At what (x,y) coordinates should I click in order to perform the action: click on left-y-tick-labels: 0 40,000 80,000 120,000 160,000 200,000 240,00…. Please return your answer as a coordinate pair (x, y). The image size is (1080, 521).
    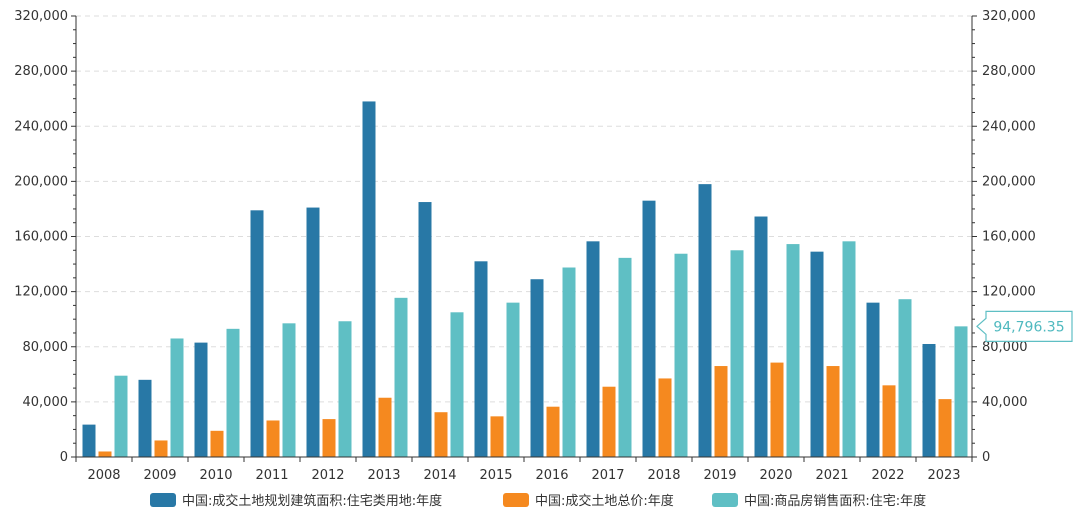
    Looking at the image, I should click on (41, 237).